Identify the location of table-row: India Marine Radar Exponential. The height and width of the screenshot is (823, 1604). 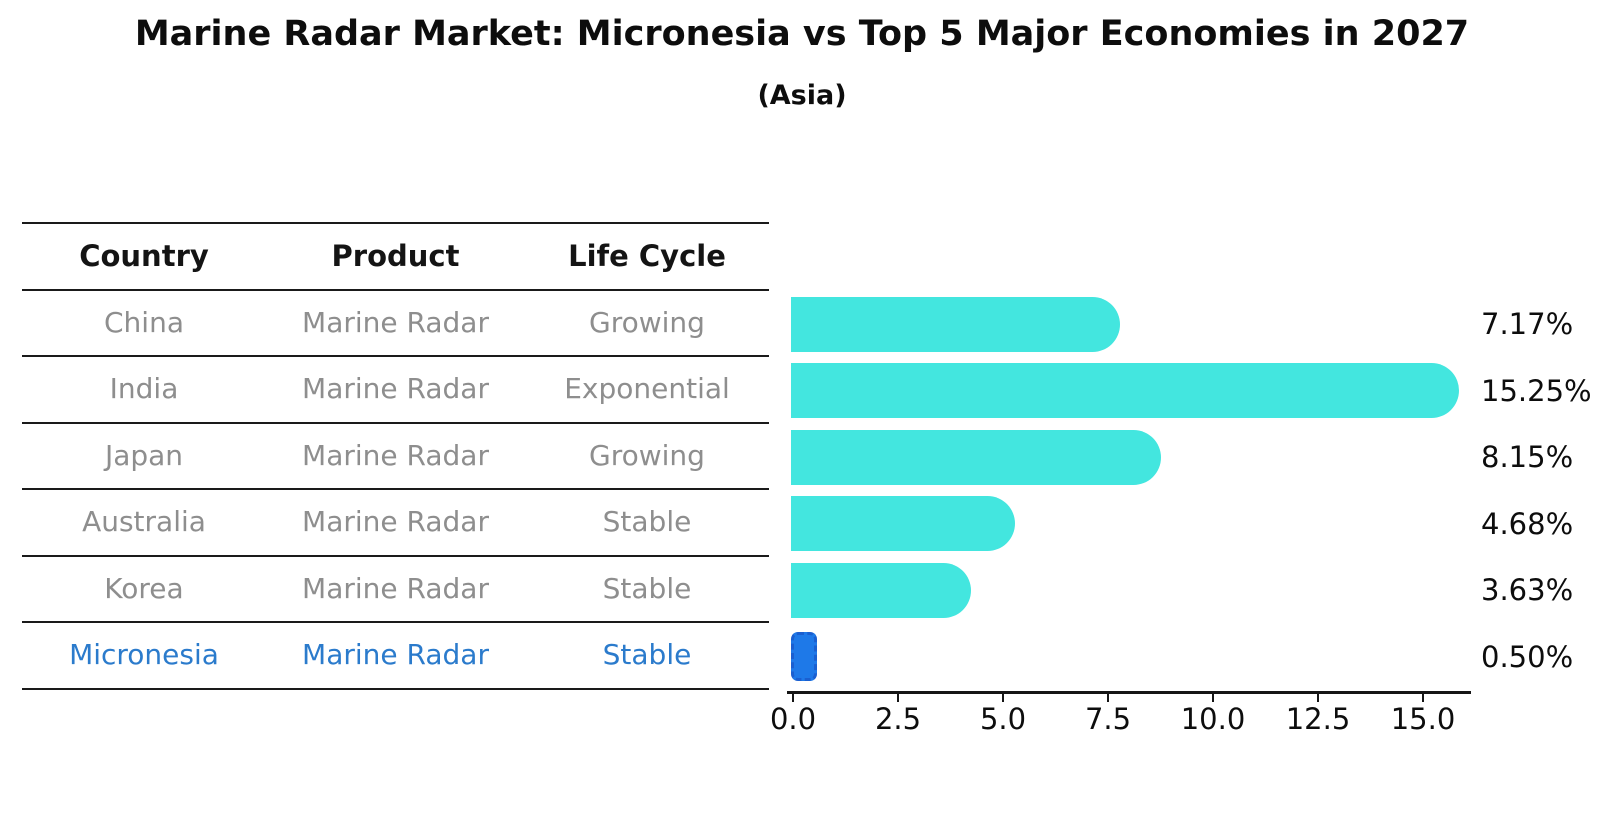
(395, 390).